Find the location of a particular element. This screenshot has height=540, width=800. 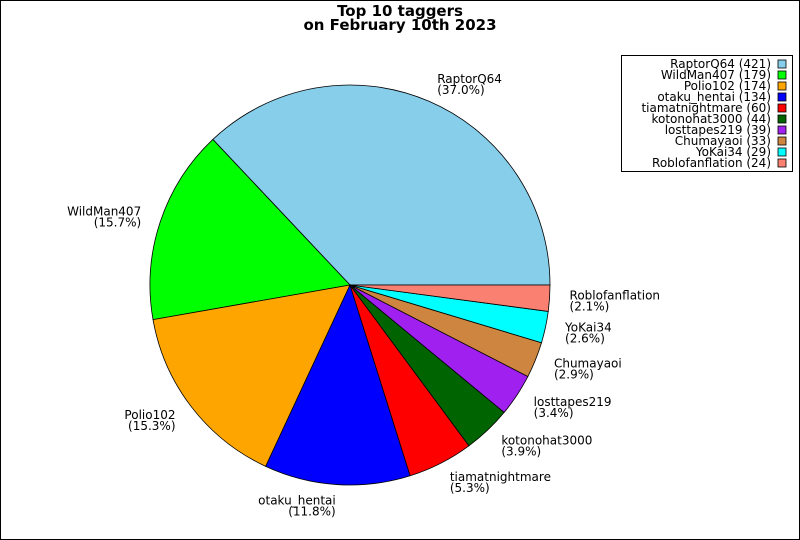

slice-percent: (15.7%) is located at coordinates (117, 223).